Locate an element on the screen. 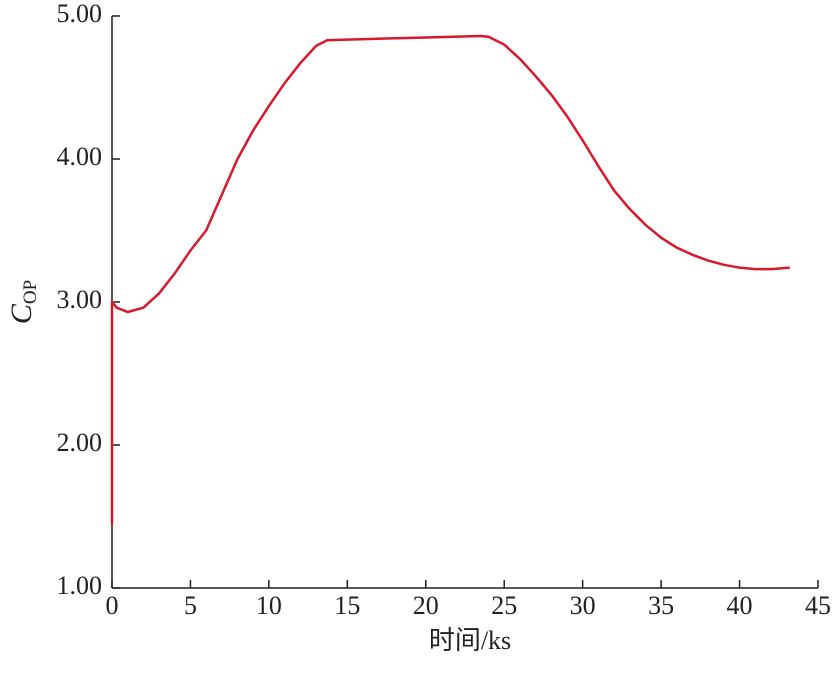 The width and height of the screenshot is (834, 684). x-tick-label: 25 is located at coordinates (504, 605).